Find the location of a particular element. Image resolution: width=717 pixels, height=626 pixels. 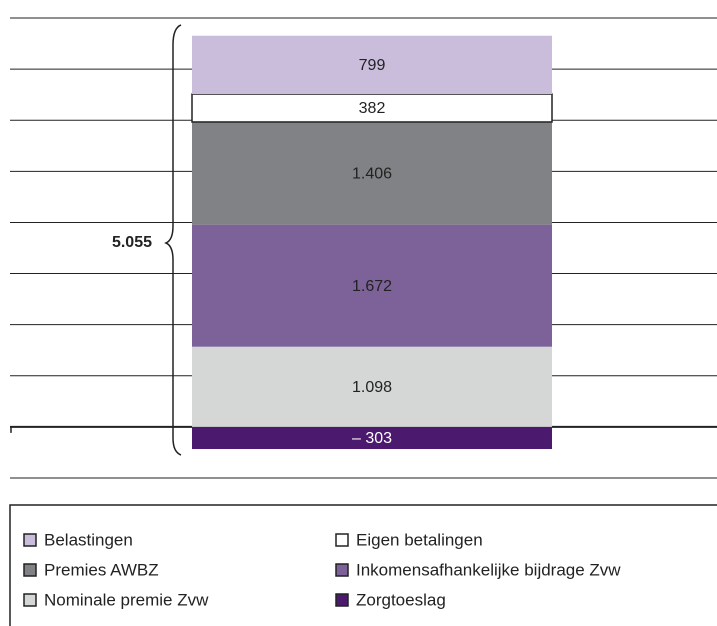

value-label: – 303 is located at coordinates (372, 438).